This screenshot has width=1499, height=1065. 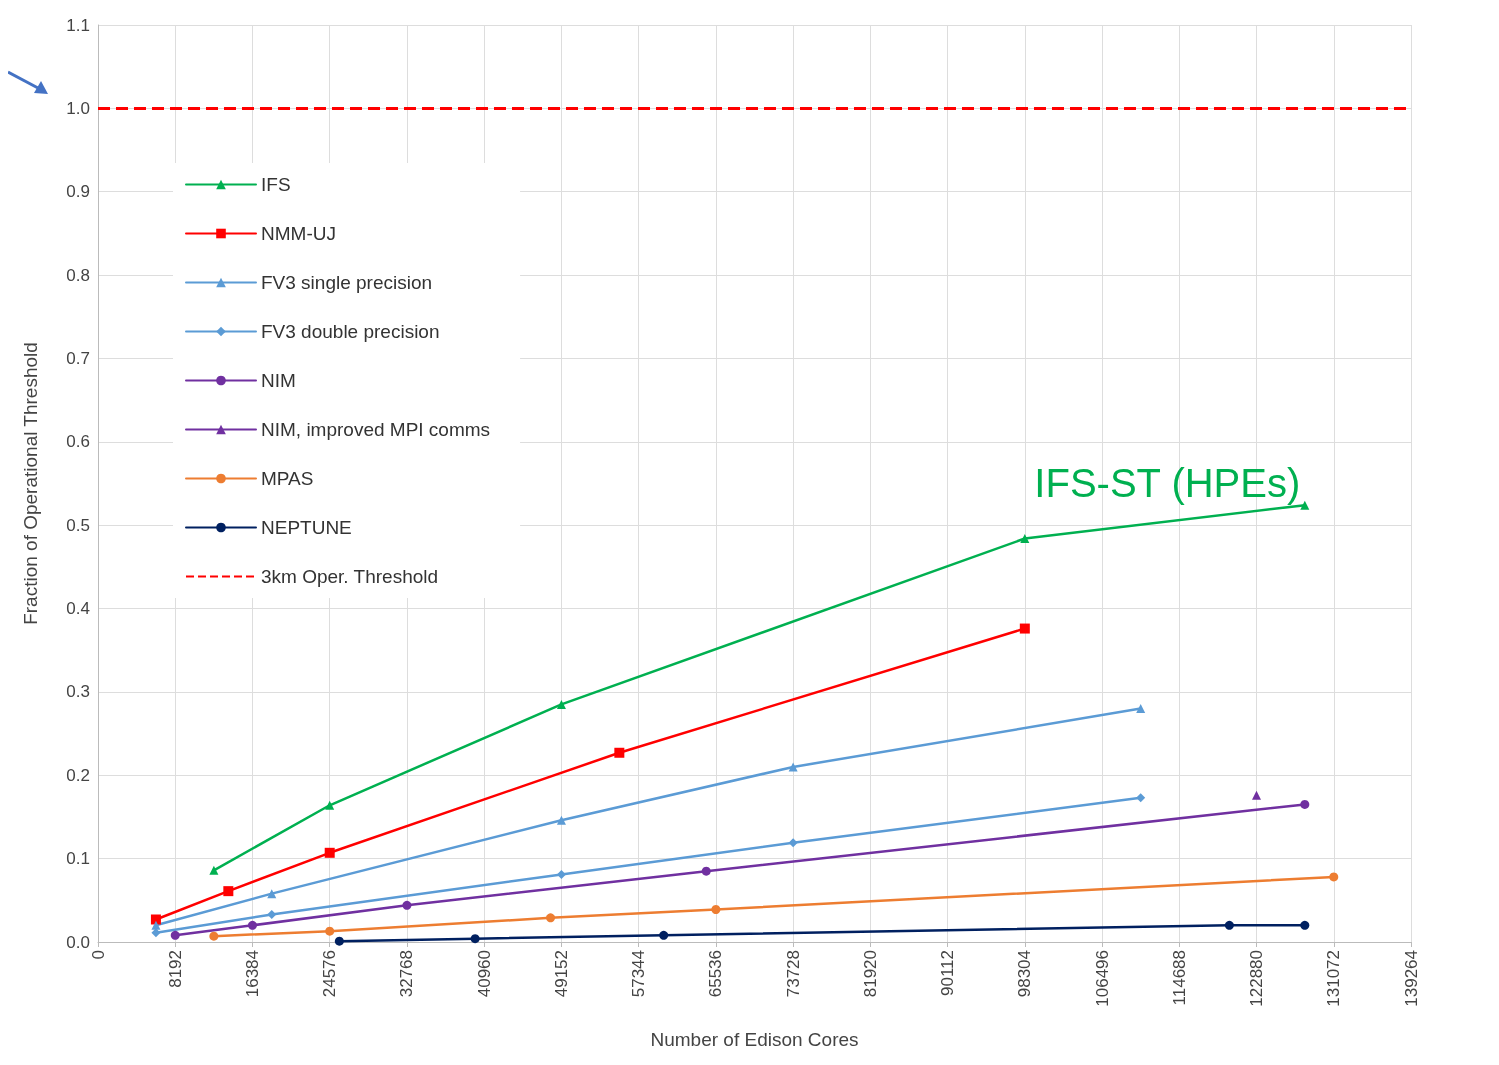 I want to click on x-tick-label: 32768, so click(x=407, y=974).